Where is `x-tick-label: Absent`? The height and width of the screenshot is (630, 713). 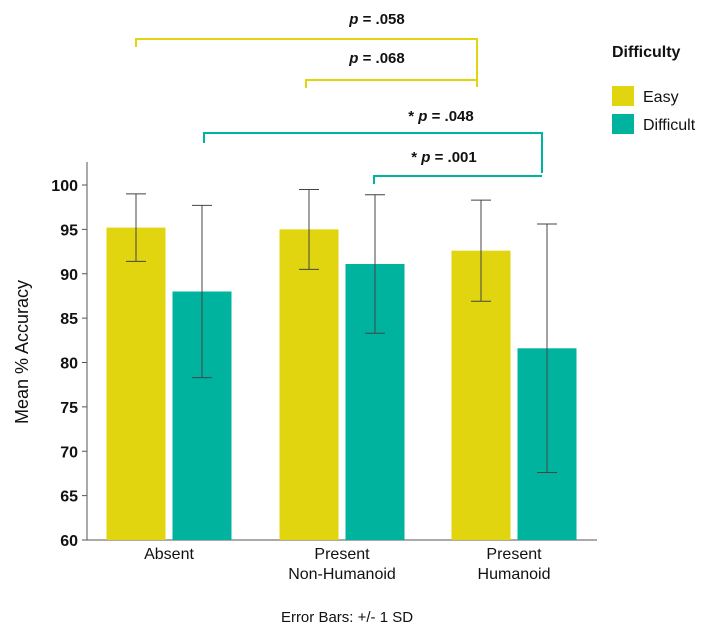 x-tick-label: Absent is located at coordinates (169, 554).